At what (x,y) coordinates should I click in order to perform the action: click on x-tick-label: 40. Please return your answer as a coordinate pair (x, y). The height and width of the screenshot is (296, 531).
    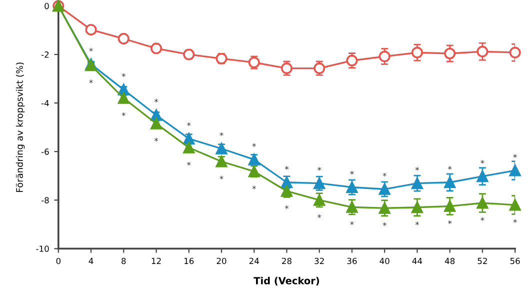
    Looking at the image, I should click on (385, 261).